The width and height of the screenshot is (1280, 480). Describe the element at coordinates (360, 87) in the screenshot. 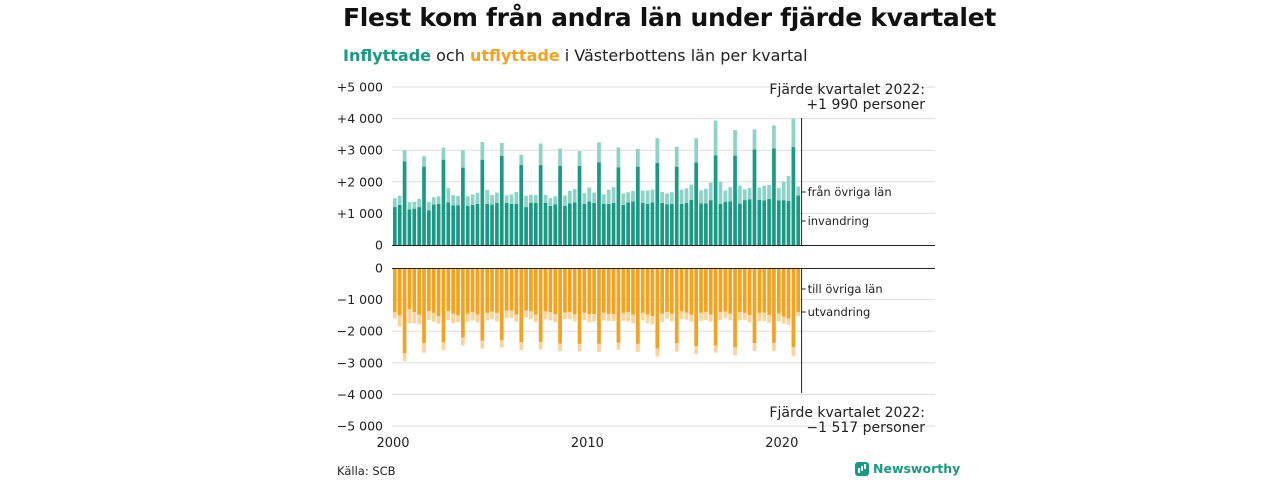

I see `y-tick-top: +5 000` at that location.